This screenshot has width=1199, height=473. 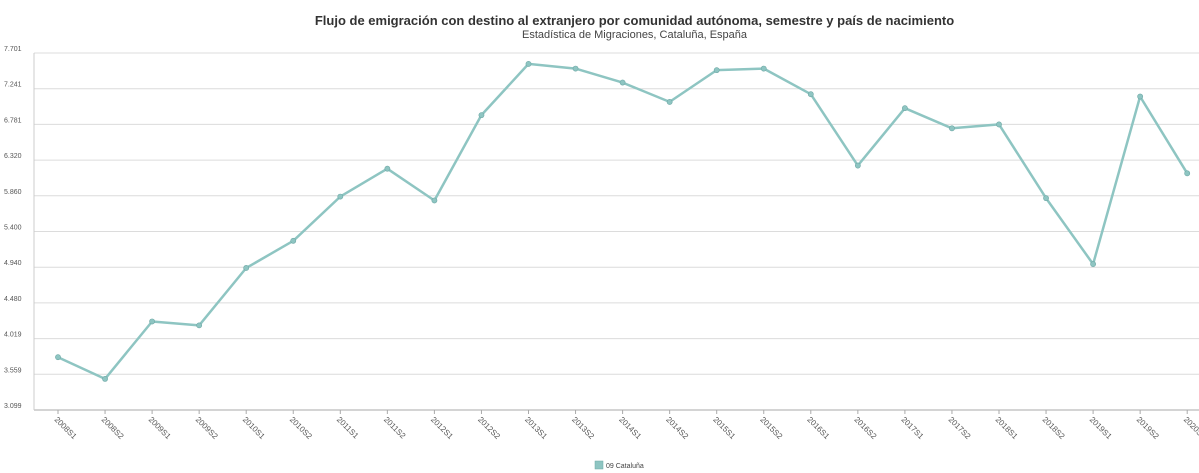 What do you see at coordinates (301, 428) in the screenshot?
I see `x-tick-label: 2010S2` at bounding box center [301, 428].